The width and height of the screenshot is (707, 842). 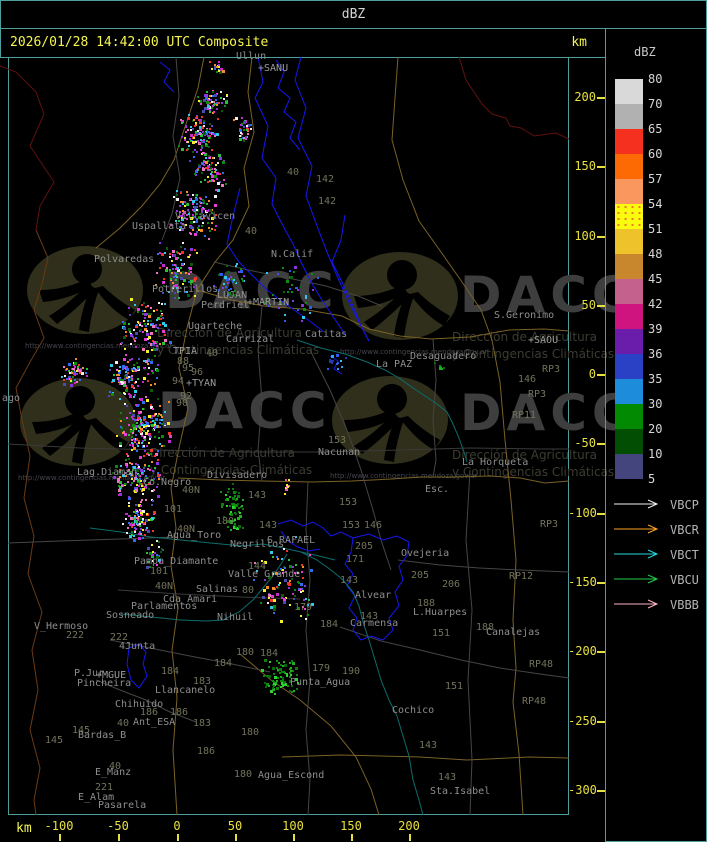 I want to click on place-label: Uspallata, so click(x=159, y=226).